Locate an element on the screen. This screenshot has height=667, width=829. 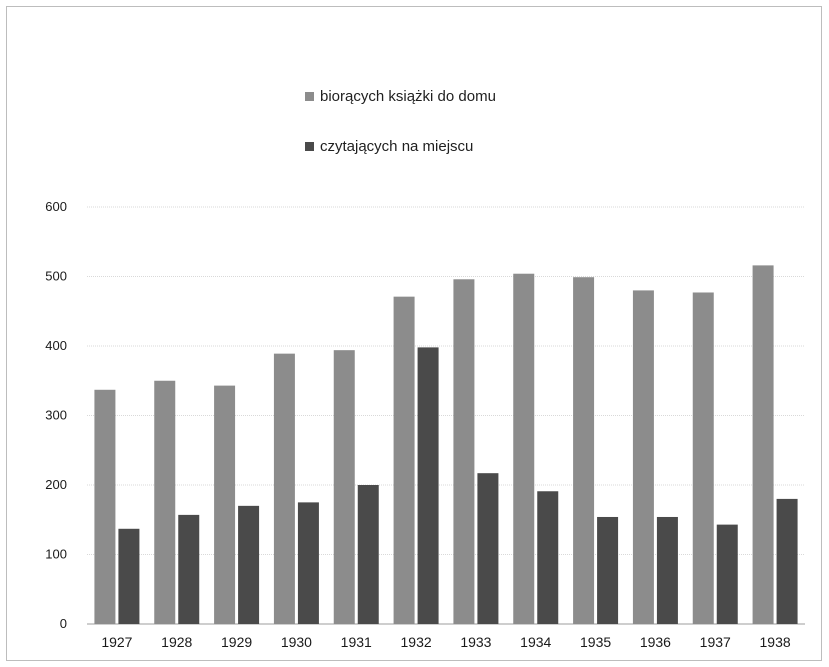
bar-series-1-1934 is located at coordinates (524, 448).